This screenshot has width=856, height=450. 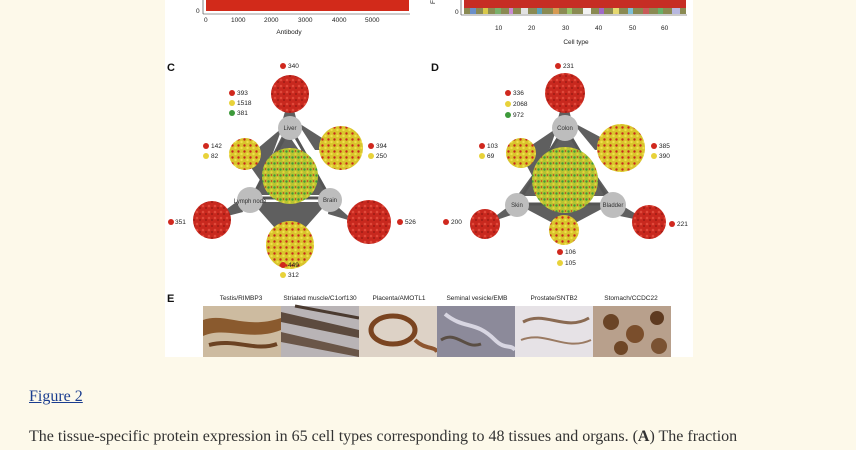 I want to click on panel-d-cluster-colon-skin, so click(x=521, y=153).